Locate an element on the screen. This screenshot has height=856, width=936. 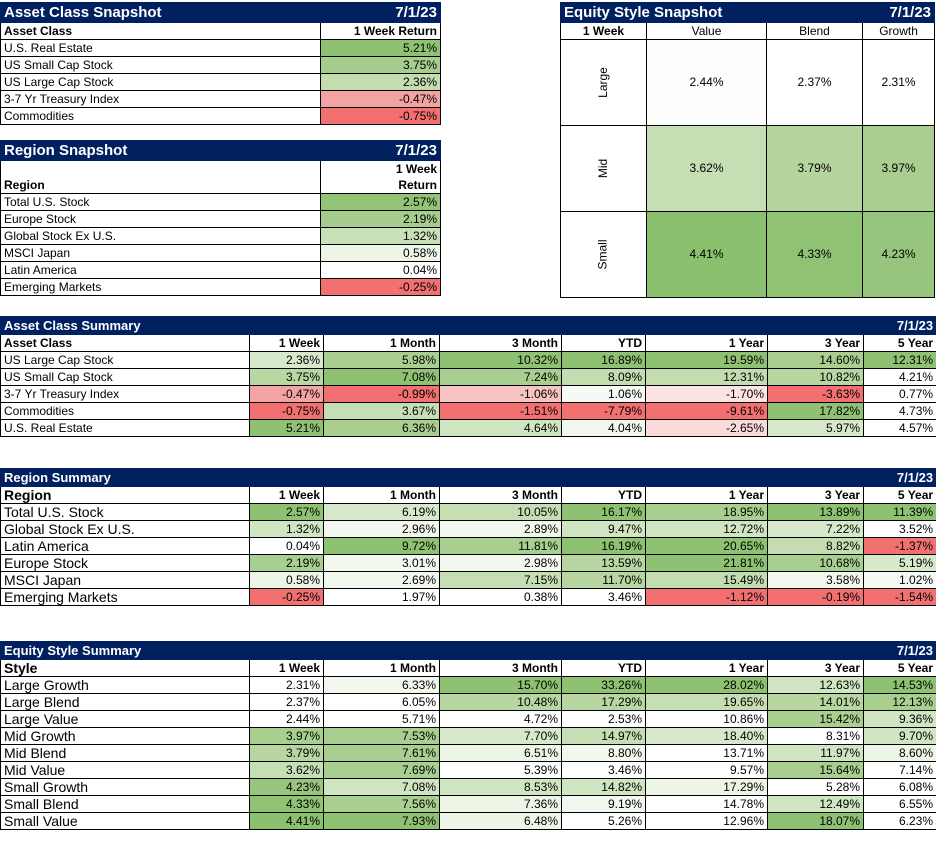
table-cell: 8.82% is located at coordinates (815, 546).